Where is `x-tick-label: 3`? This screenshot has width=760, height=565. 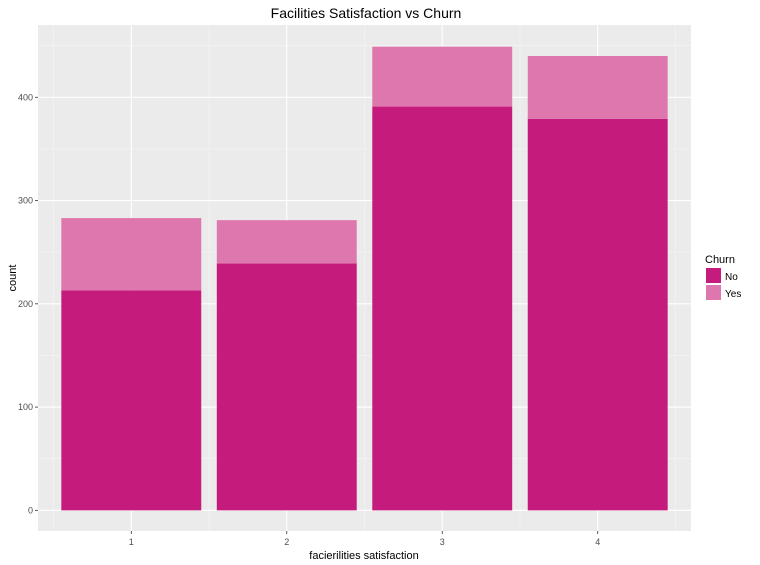 x-tick-label: 3 is located at coordinates (442, 542).